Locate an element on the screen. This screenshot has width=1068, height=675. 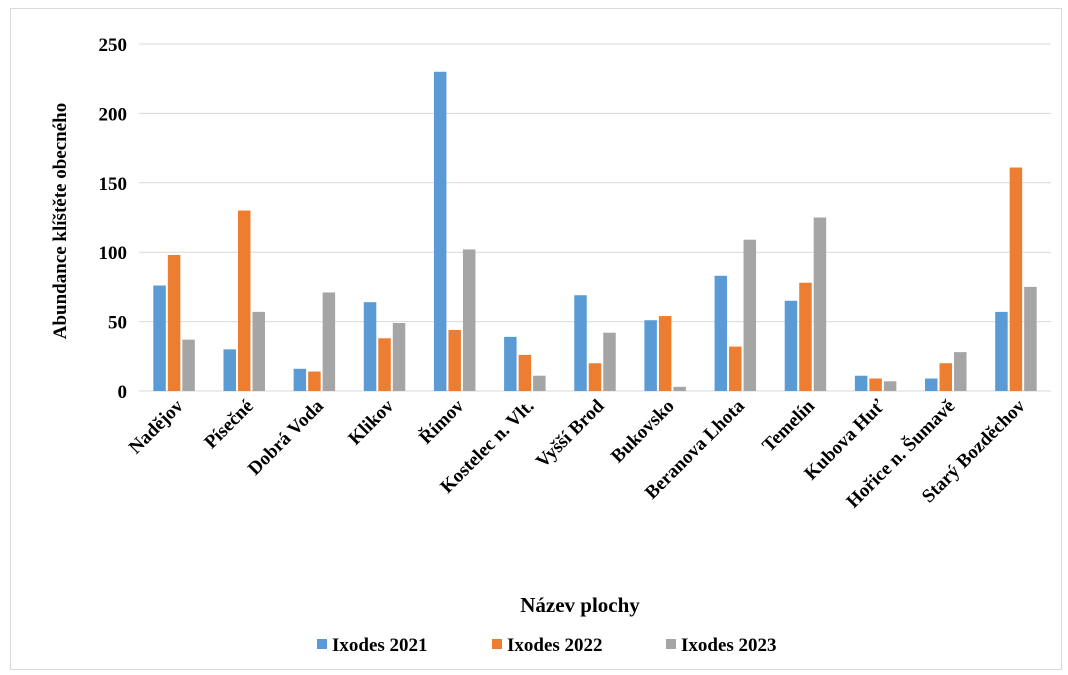
x-tick-label: Nadějov is located at coordinates (156, 426).